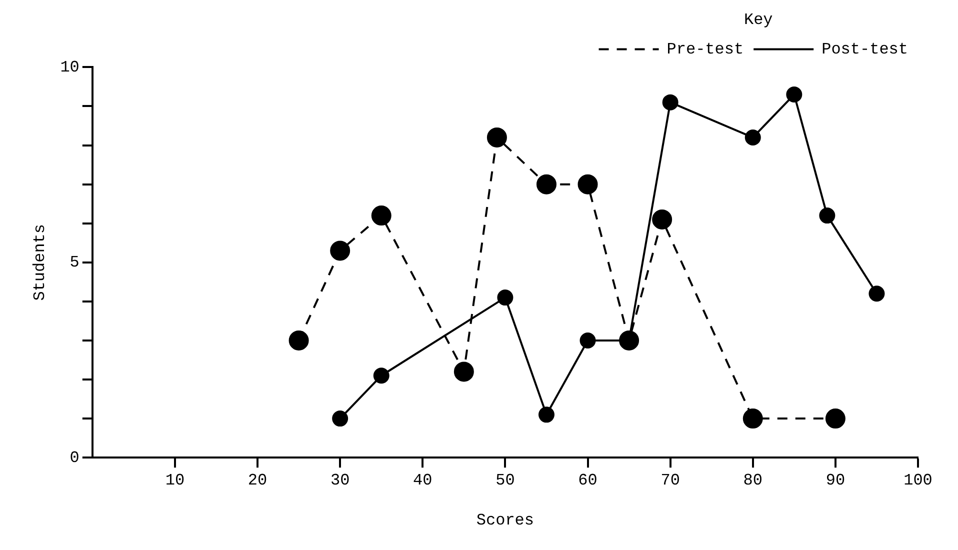  I want to click on legend-label: Post-test, so click(865, 49).